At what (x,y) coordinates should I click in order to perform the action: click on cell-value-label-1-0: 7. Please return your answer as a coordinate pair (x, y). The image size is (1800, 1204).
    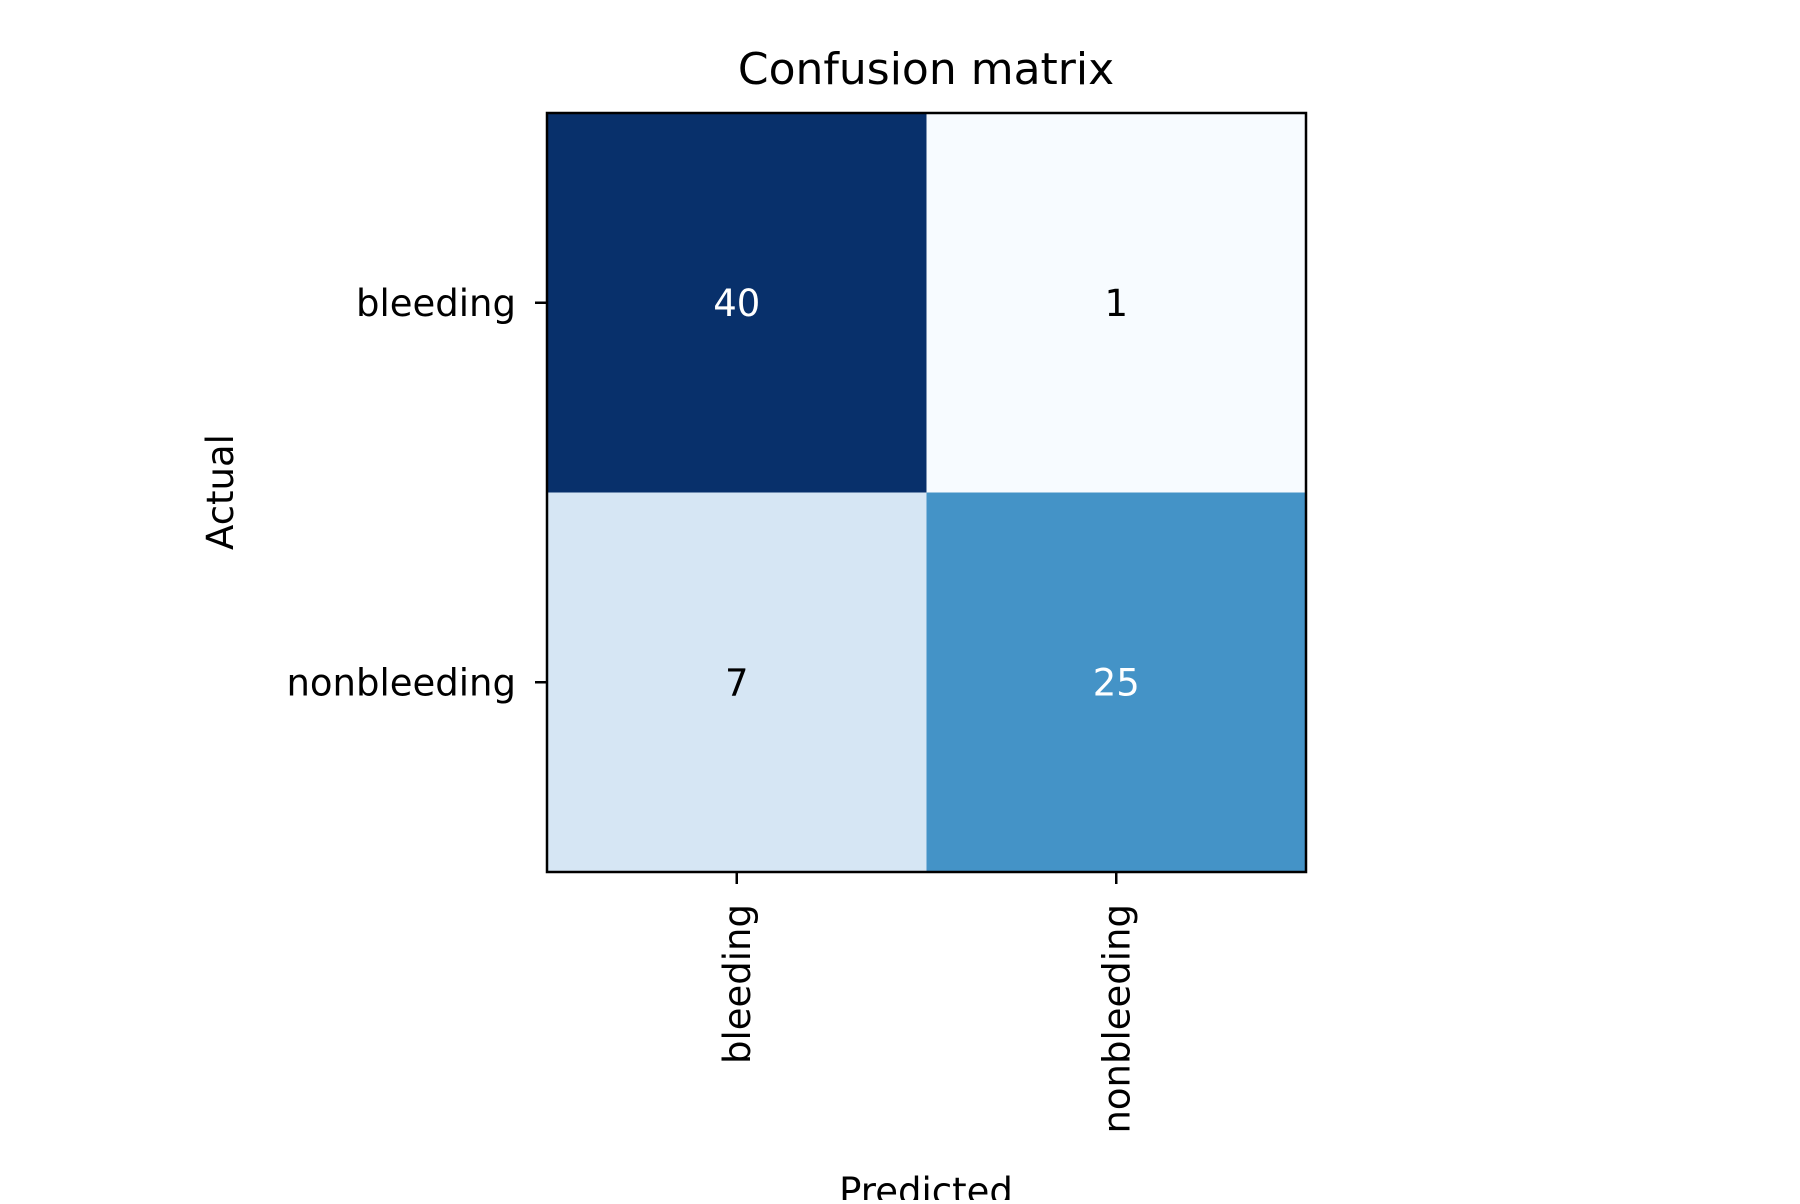
    Looking at the image, I should click on (737, 682).